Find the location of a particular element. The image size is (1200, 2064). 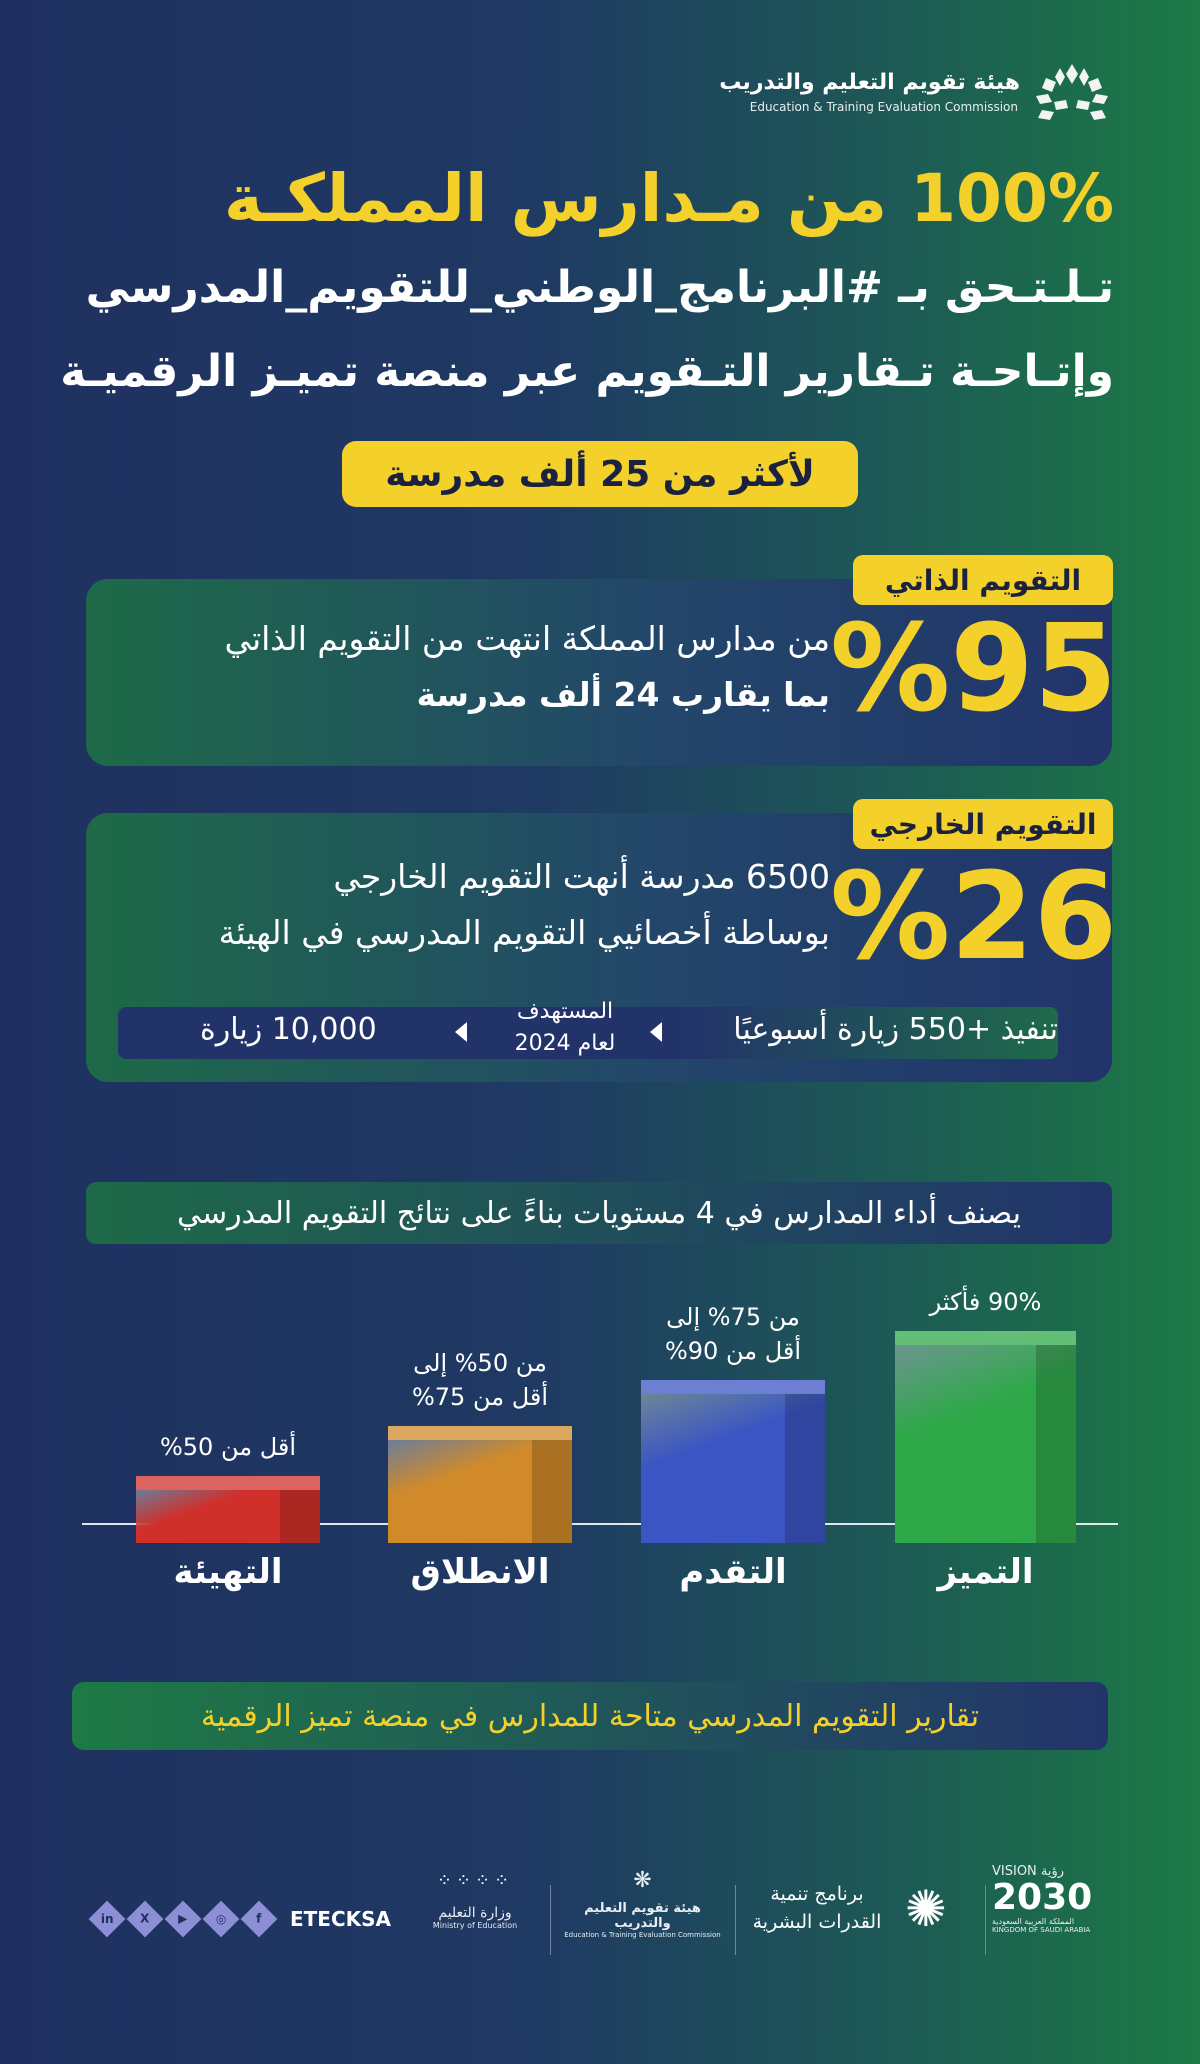

self-evaluation-line1: من مدارس المملكة انتهت من التقويم الذاتي is located at coordinates (527, 638).